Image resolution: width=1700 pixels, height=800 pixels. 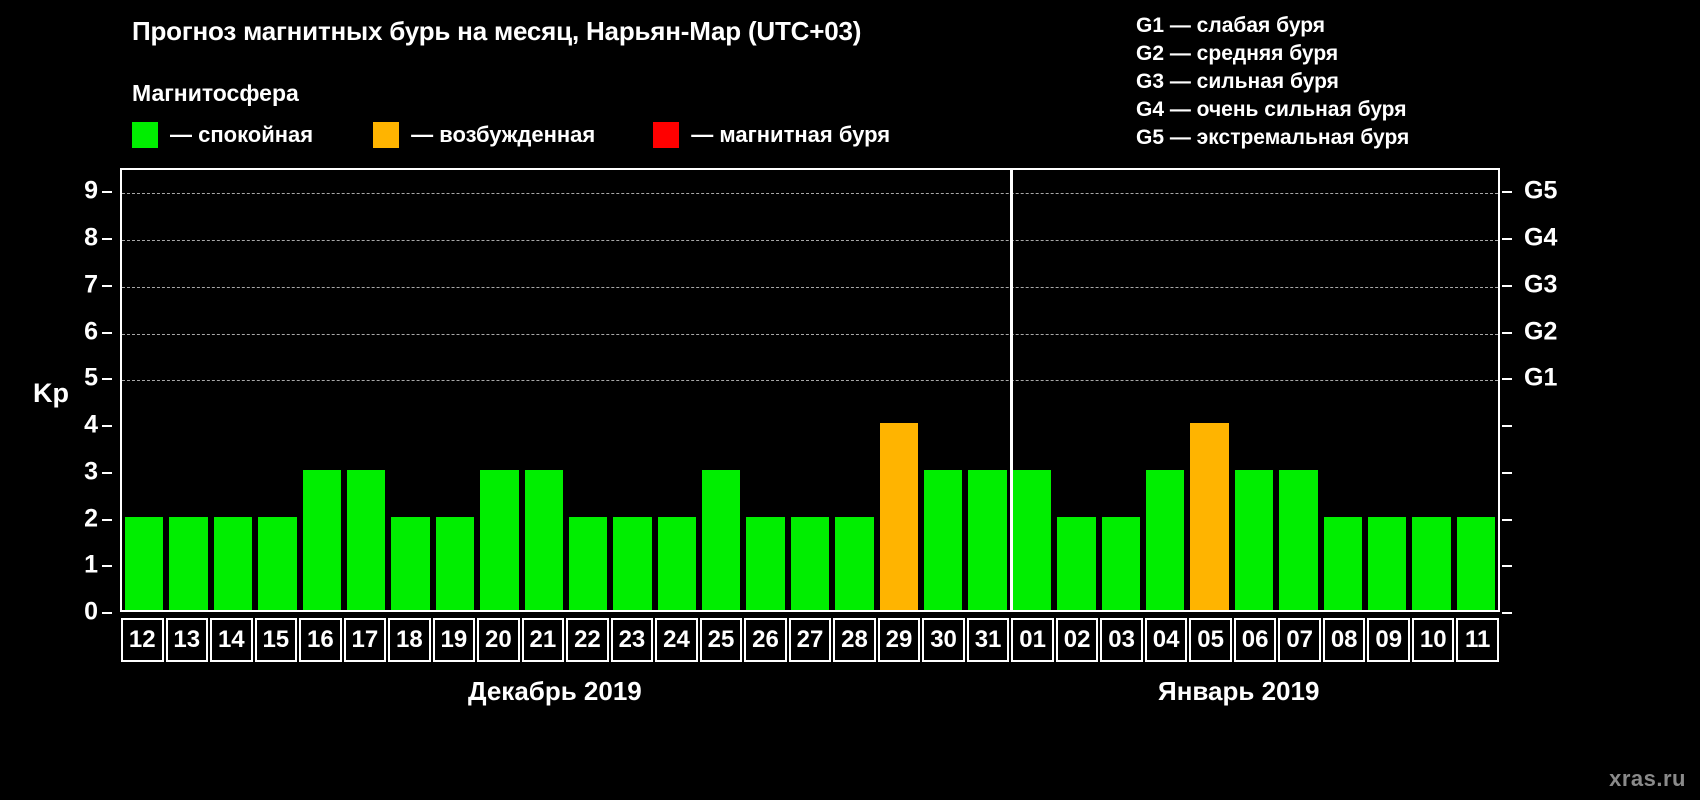 I want to click on day-label-25: 25, so click(x=721, y=640).